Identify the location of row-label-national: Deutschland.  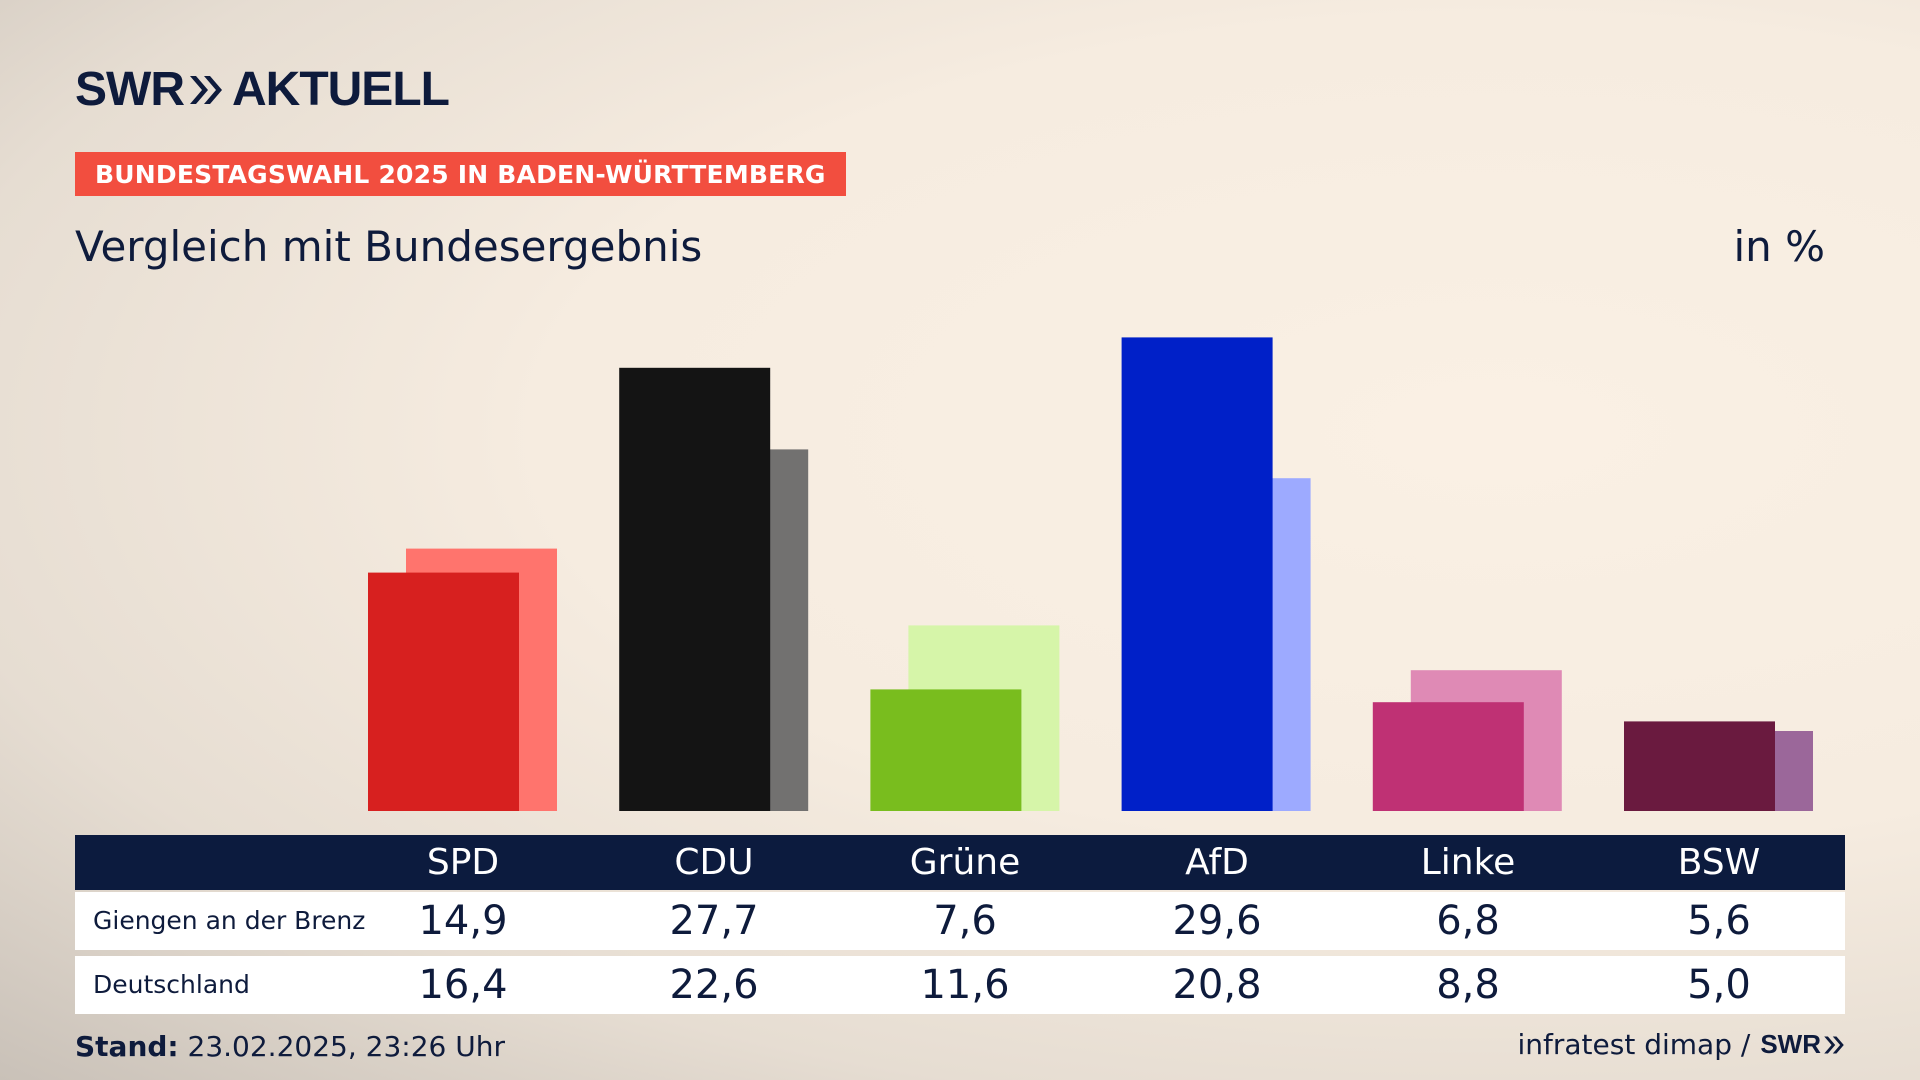
(171, 984).